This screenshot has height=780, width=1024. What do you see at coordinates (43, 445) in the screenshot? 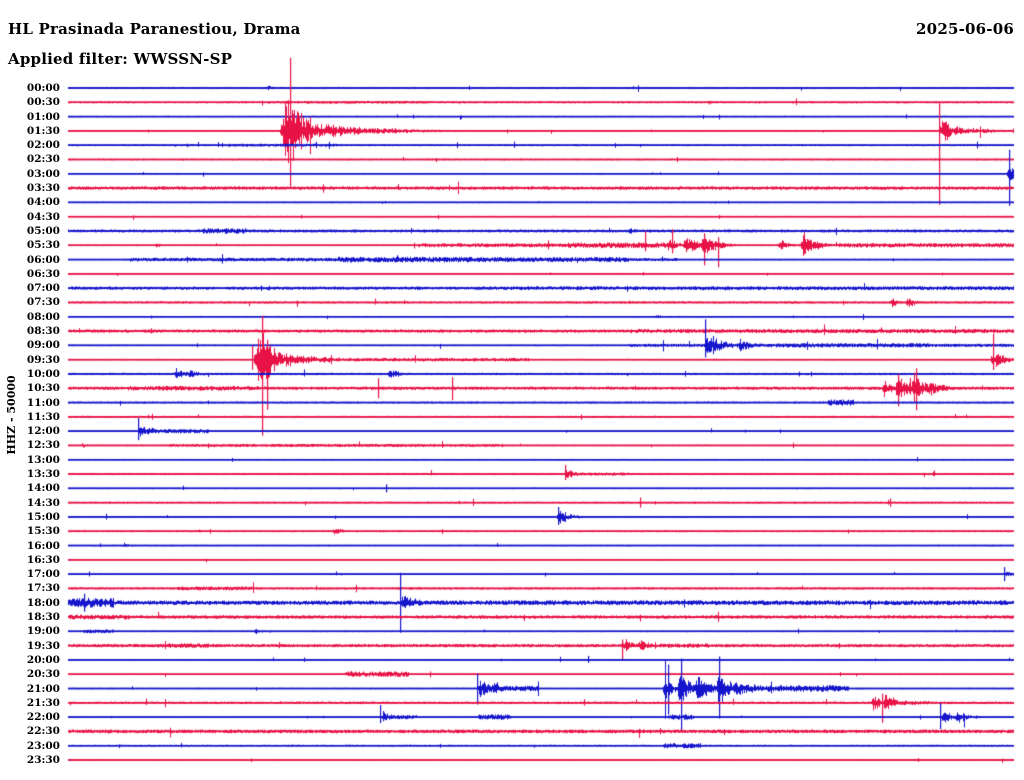
I see `time-label-1230: 12:30` at bounding box center [43, 445].